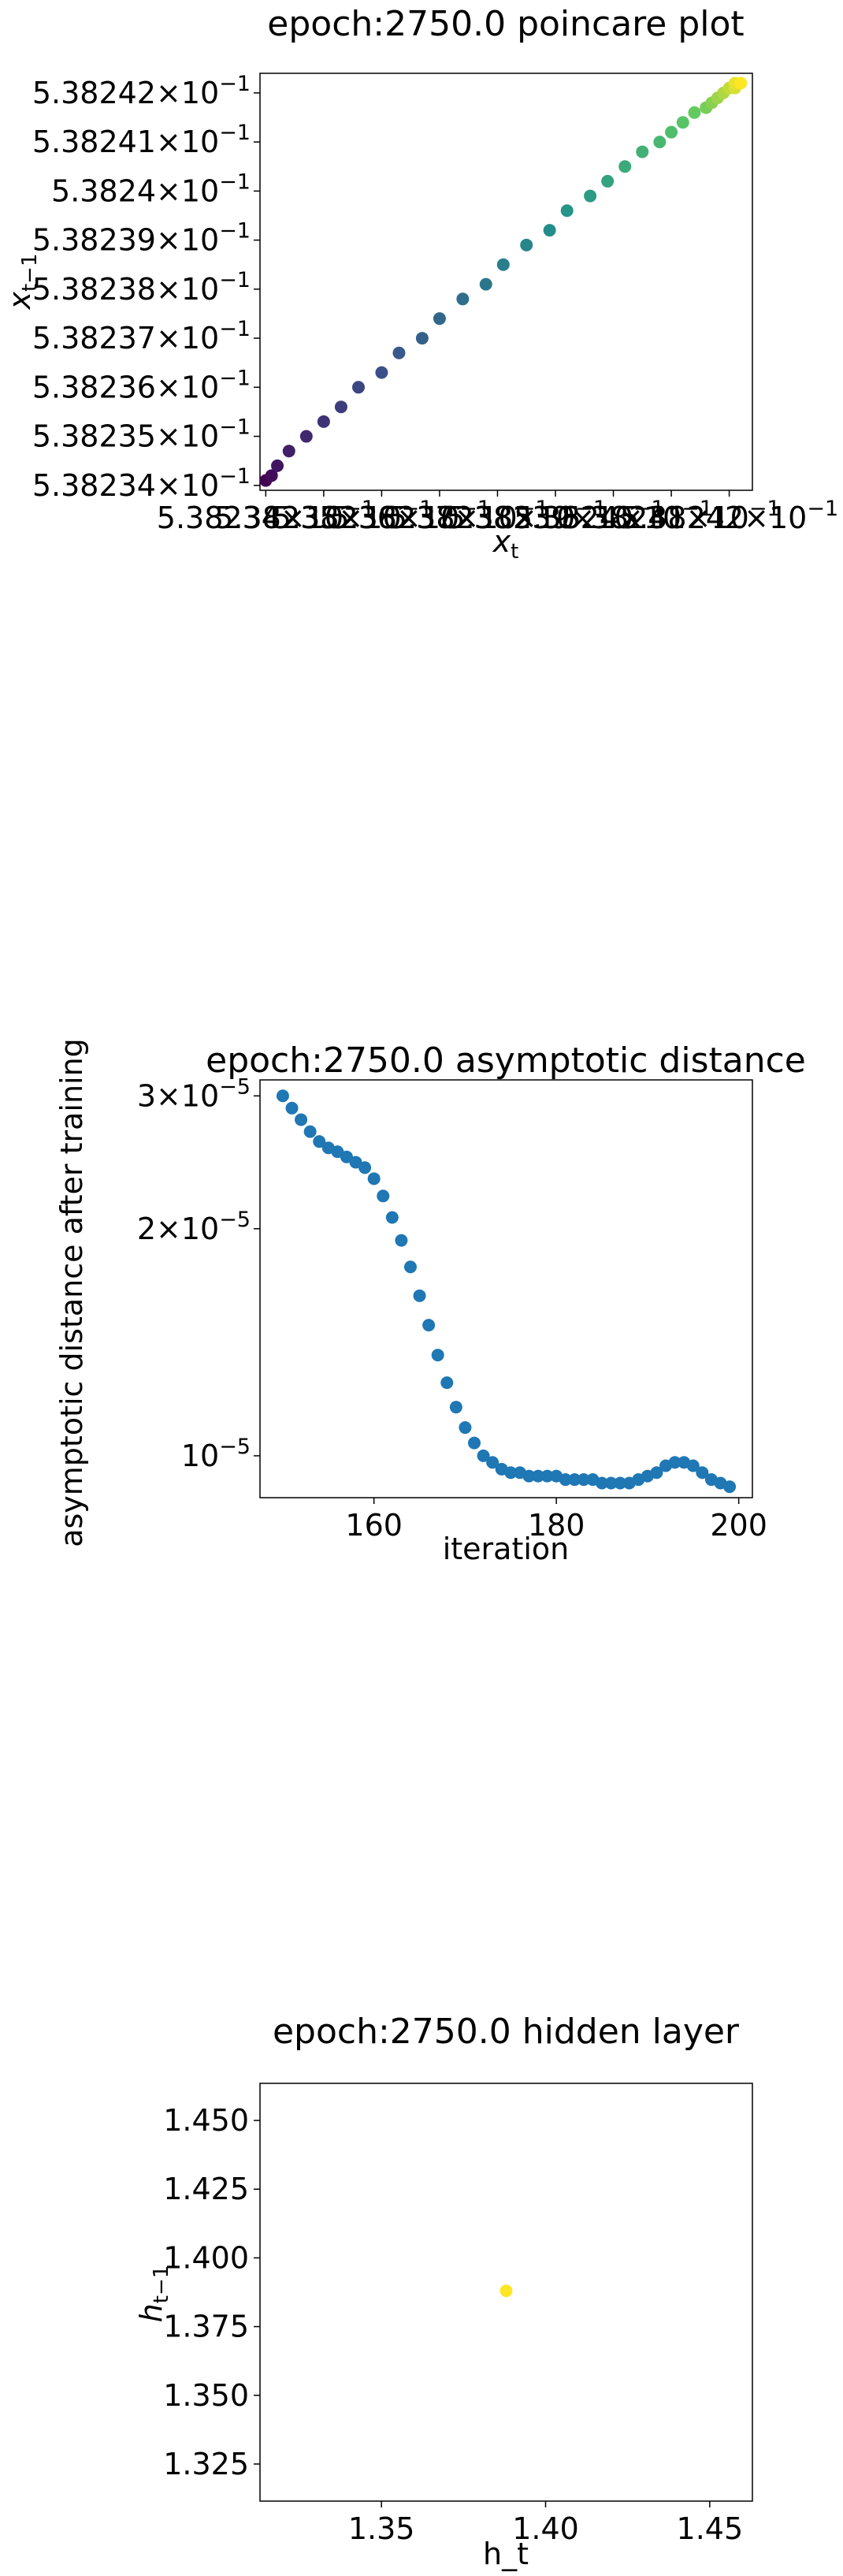 The width and height of the screenshot is (843, 2576). I want to click on asymptotic-points, so click(506, 1291).